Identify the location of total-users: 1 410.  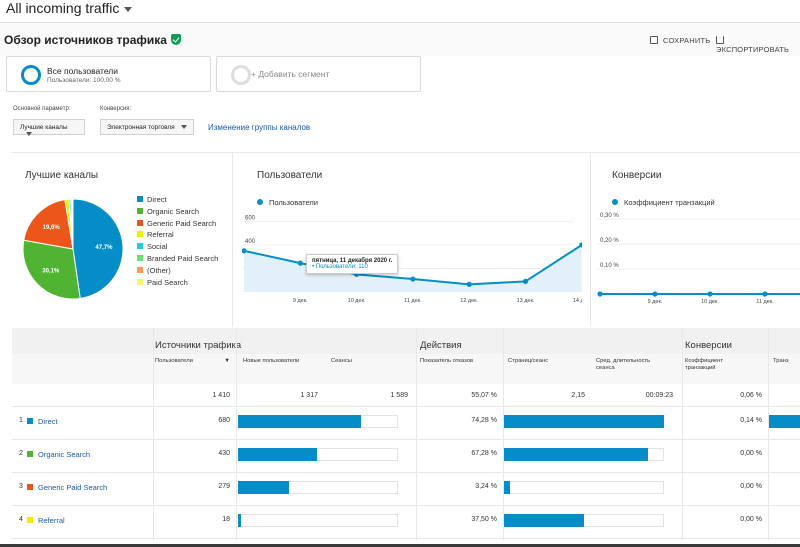
(221, 395).